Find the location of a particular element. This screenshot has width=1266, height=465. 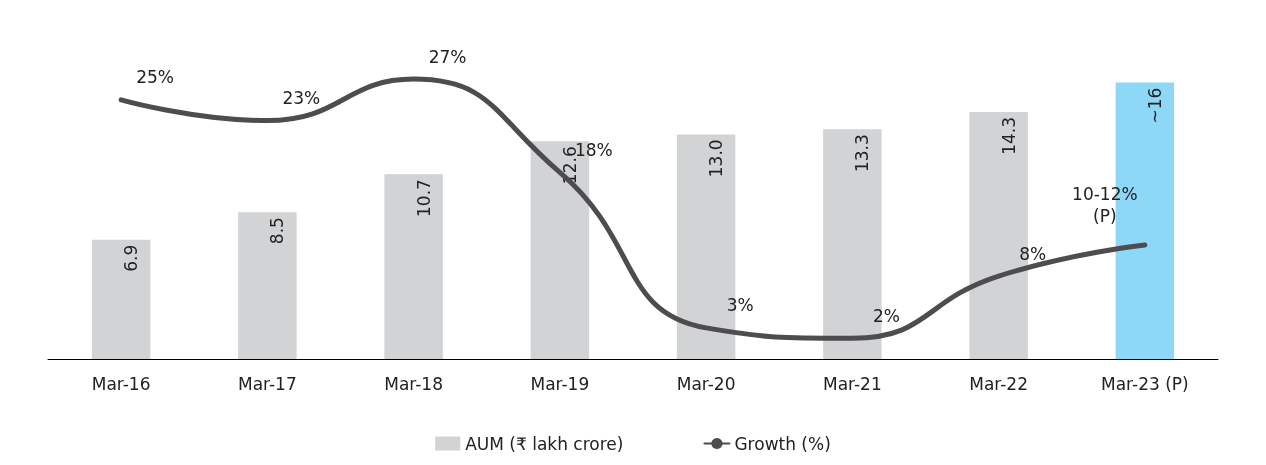

data-label: 13.3 is located at coordinates (862, 153).